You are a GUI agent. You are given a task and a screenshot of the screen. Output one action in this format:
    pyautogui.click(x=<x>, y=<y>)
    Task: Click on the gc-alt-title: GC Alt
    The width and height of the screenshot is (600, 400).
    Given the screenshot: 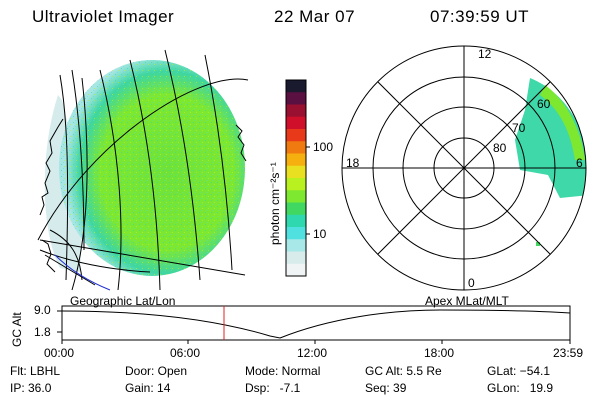 What is the action you would take?
    pyautogui.click(x=17, y=329)
    